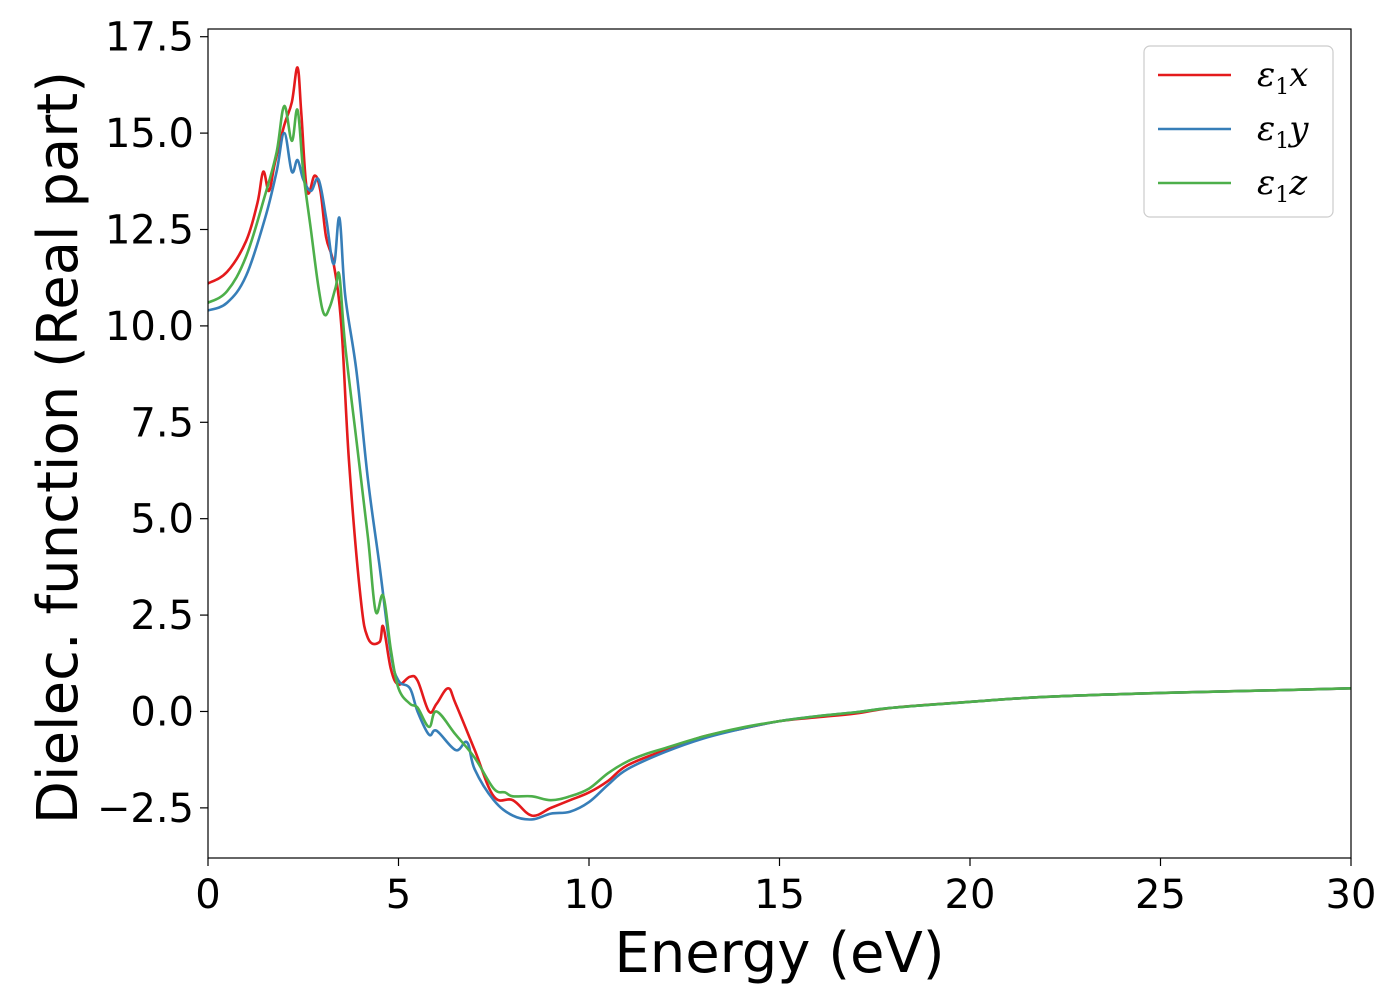 This screenshot has width=1400, height=1000. I want to click on x-tick-label: 0, so click(207, 895).